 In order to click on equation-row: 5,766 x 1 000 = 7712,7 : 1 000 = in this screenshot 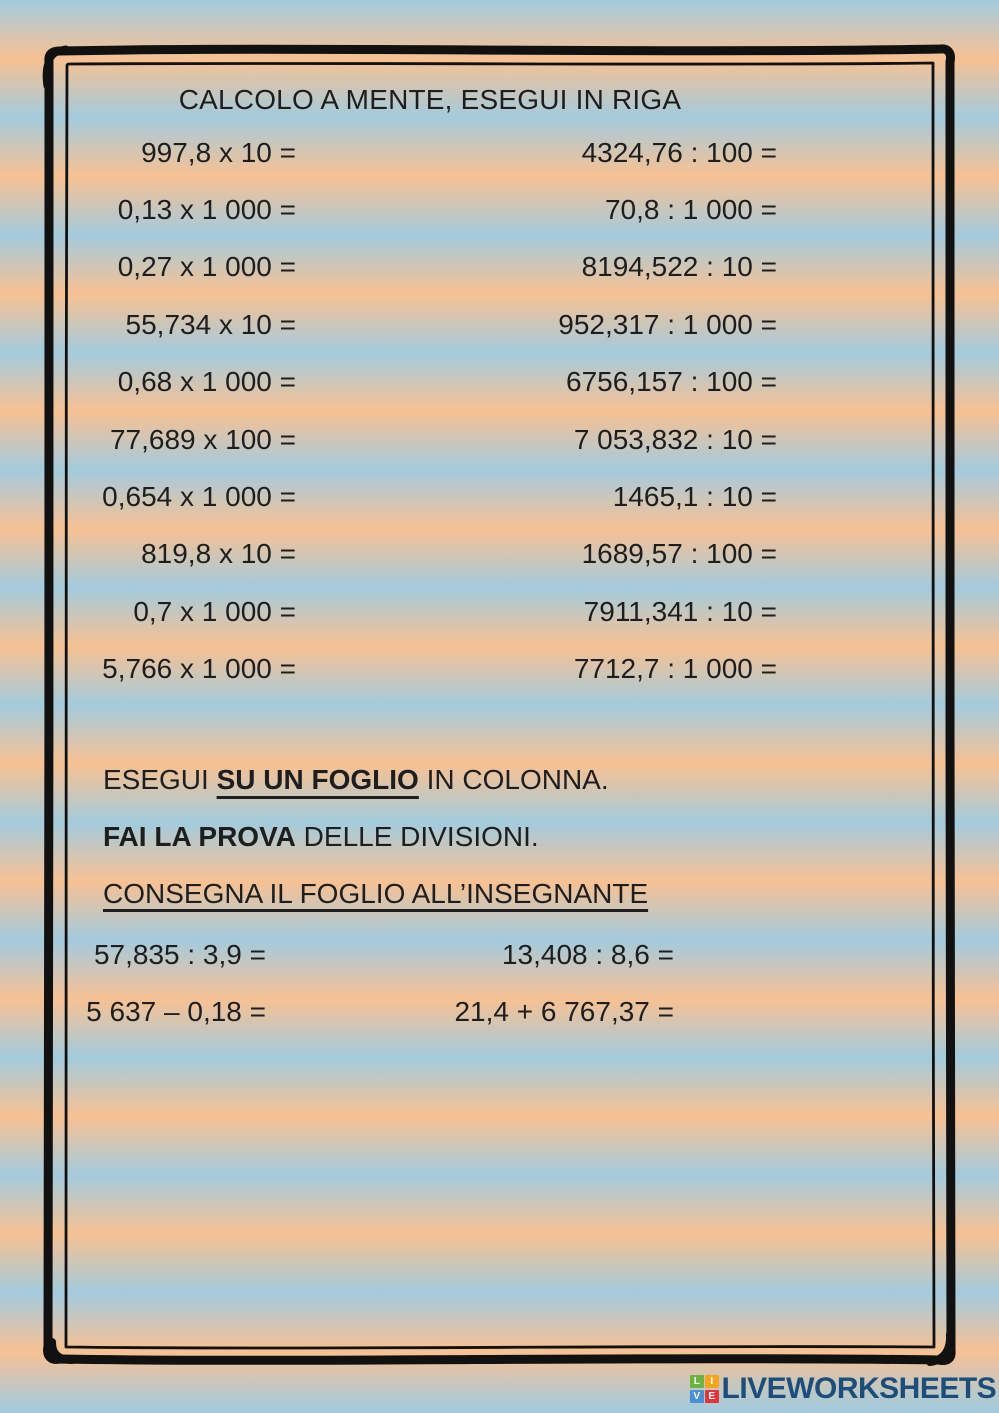, I will do `click(428, 669)`.